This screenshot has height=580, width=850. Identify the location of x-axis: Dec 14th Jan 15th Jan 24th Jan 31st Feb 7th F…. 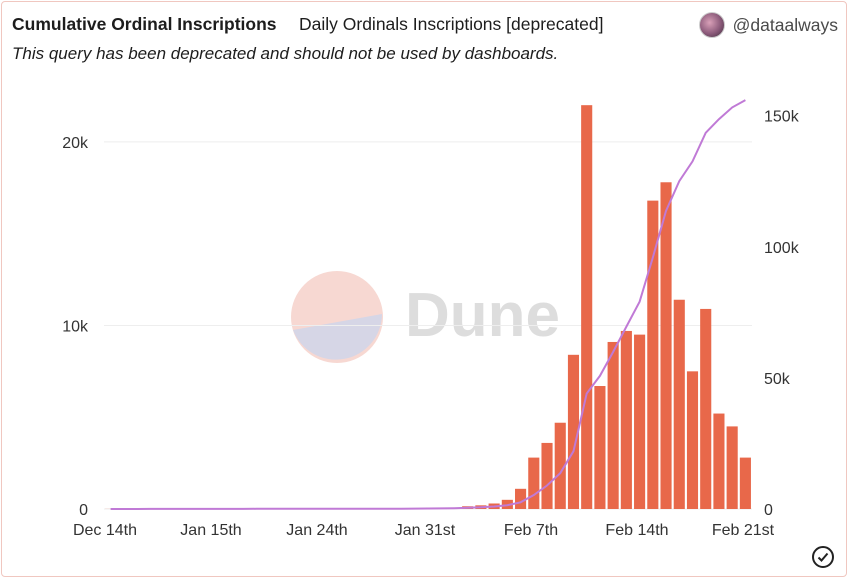
(424, 530).